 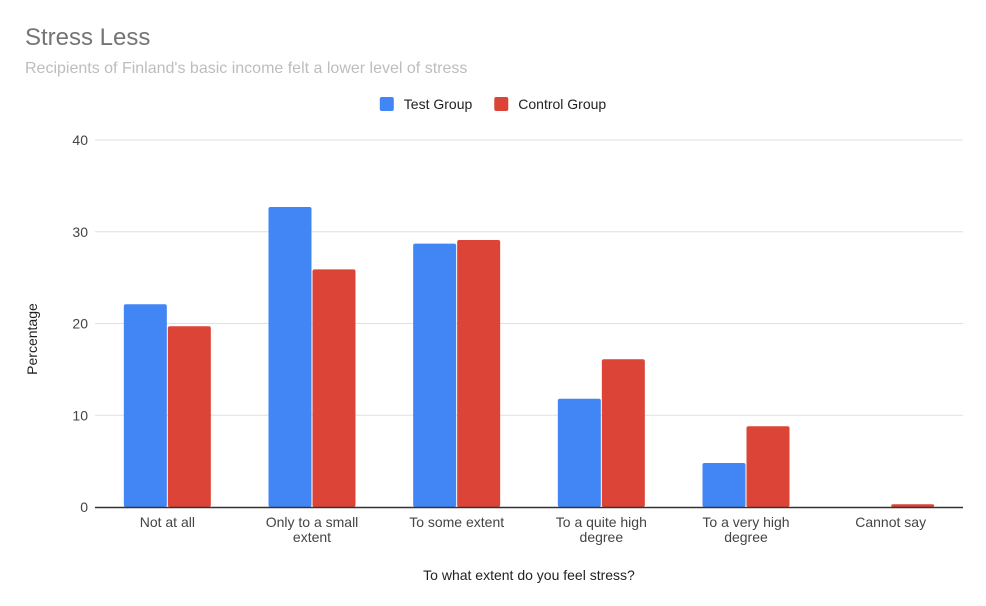 What do you see at coordinates (312, 522) in the screenshot?
I see `x-tick-label-line: Only to a small` at bounding box center [312, 522].